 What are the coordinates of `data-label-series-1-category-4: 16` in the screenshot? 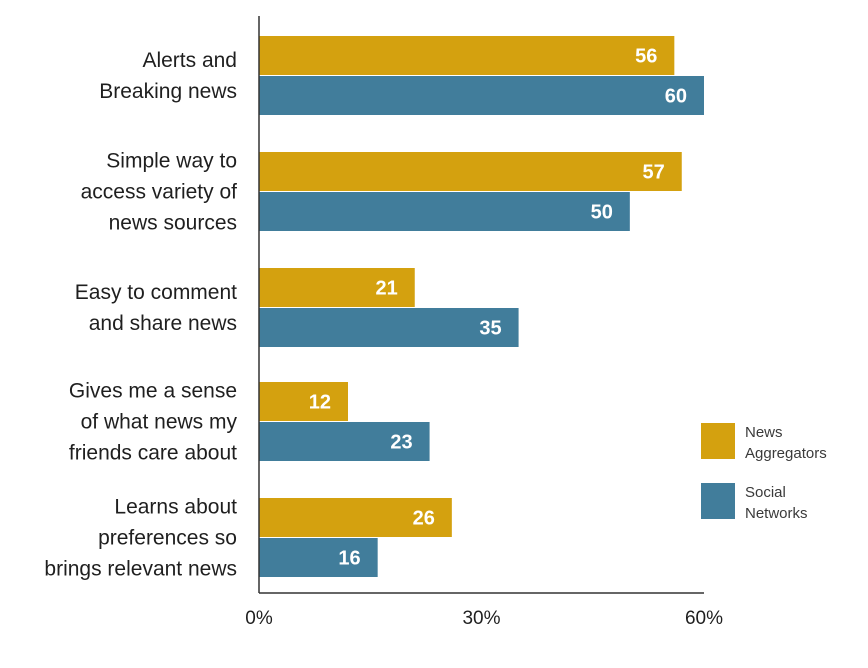 It's located at (349, 559).